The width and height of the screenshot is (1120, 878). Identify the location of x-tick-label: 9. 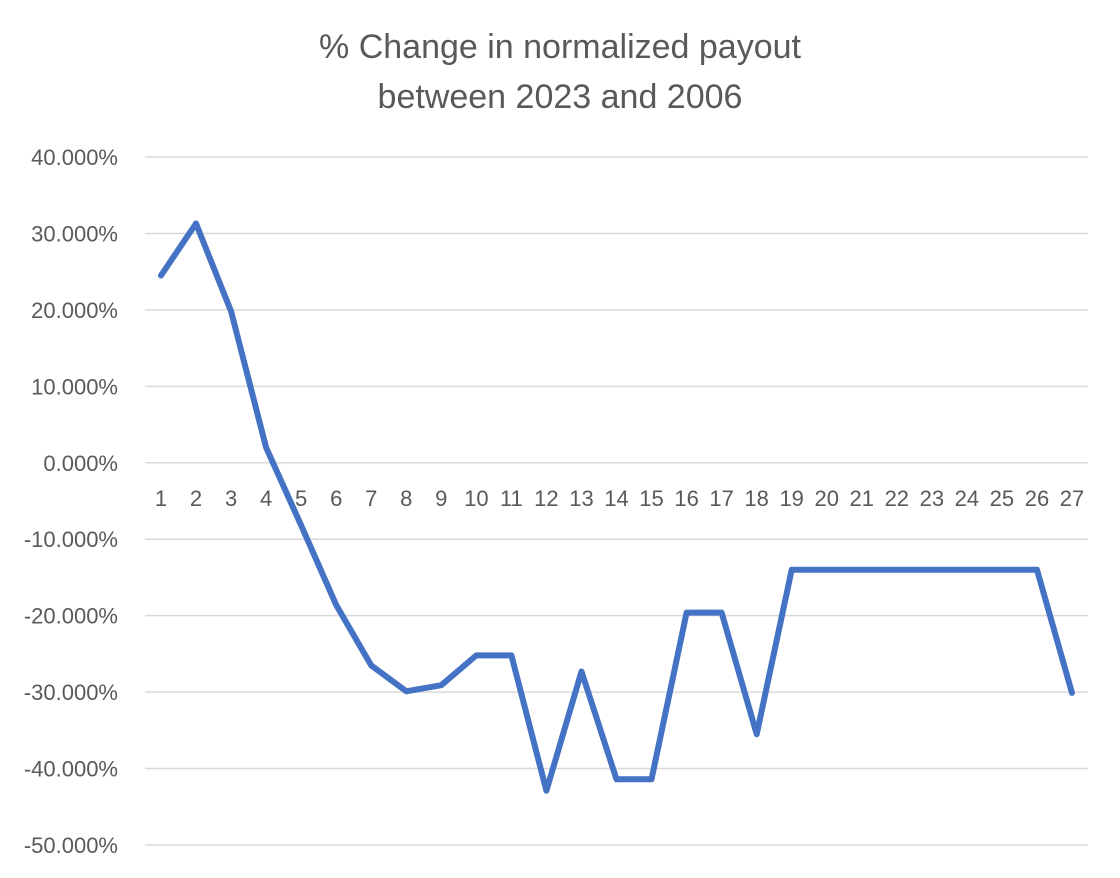
(441, 498).